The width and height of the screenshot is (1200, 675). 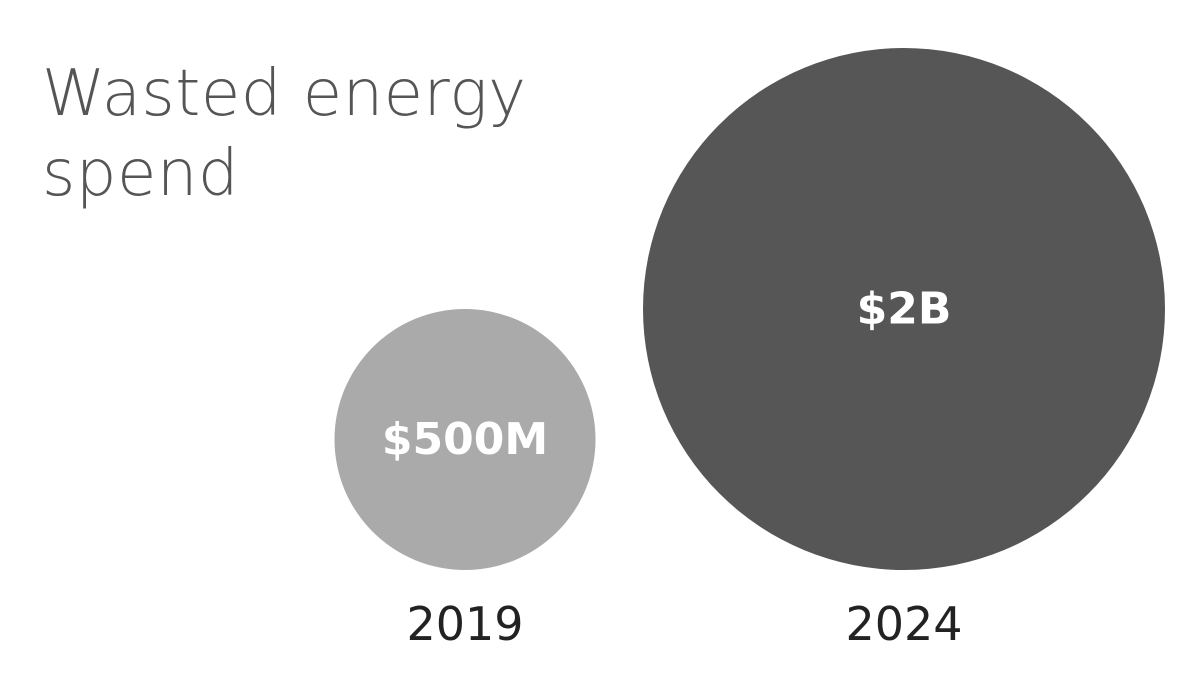 I want to click on category-label-2019: 2019, so click(x=464, y=624).